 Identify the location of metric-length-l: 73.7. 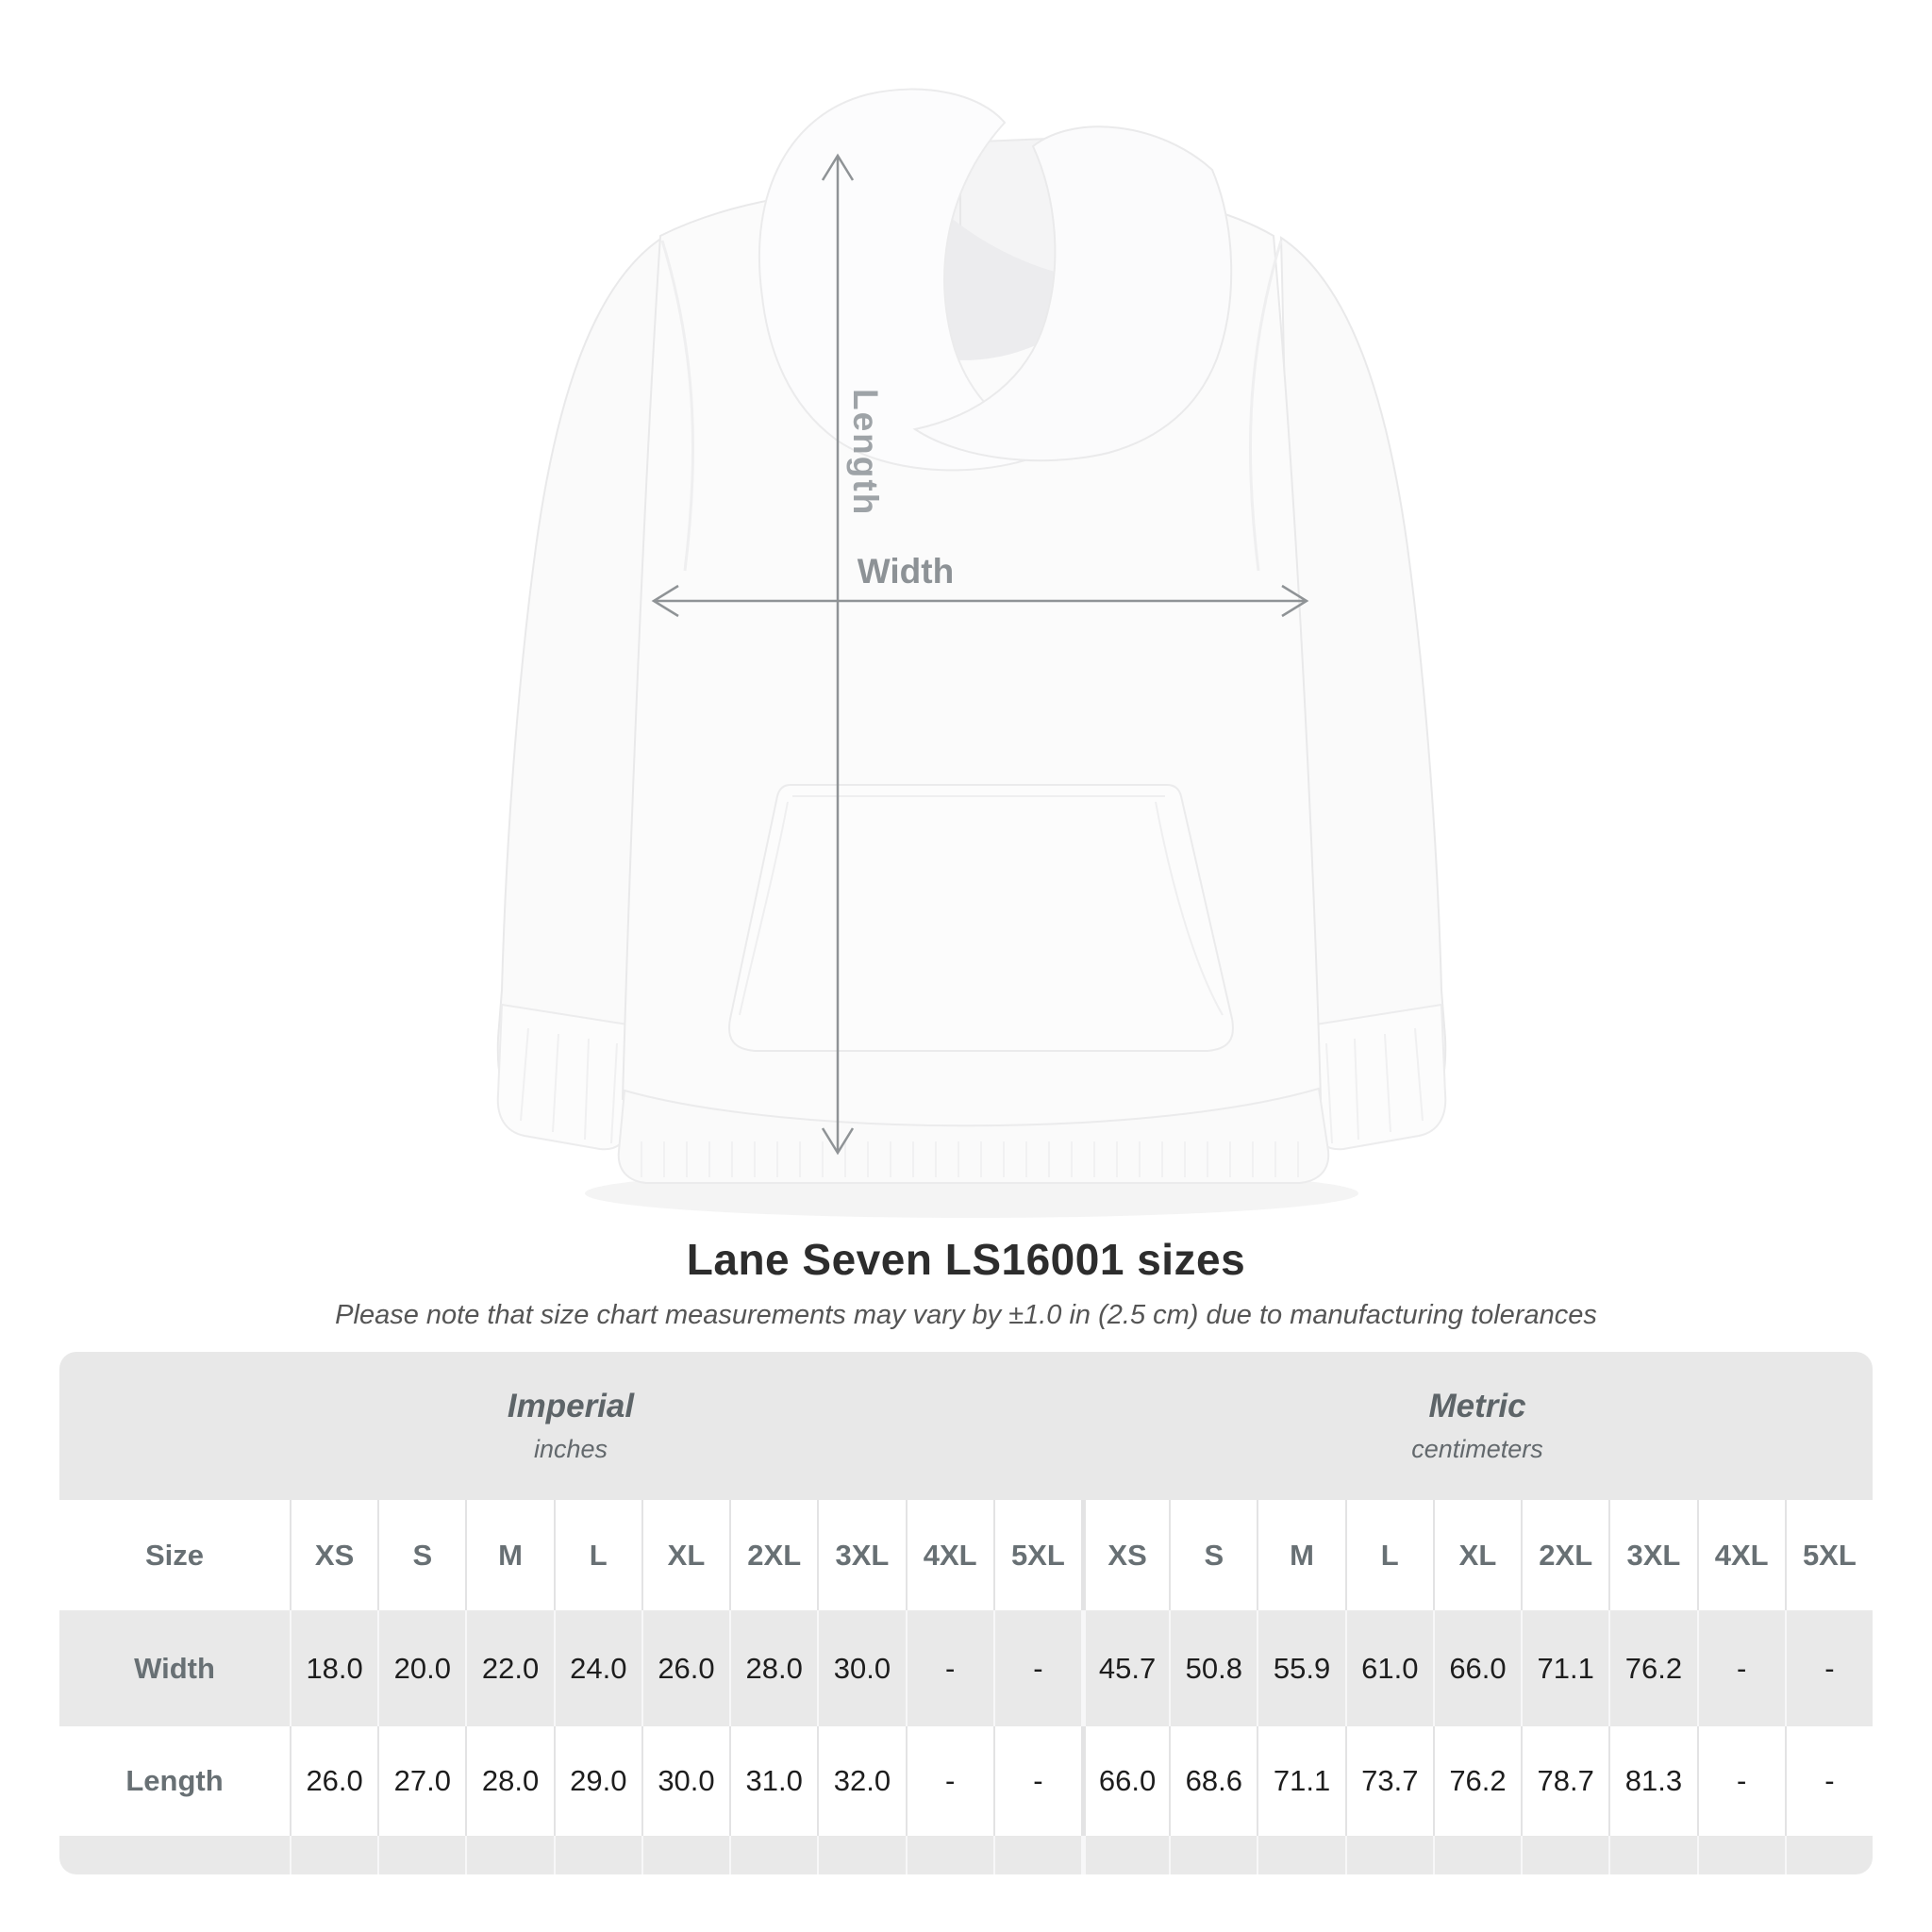
(1388, 1781).